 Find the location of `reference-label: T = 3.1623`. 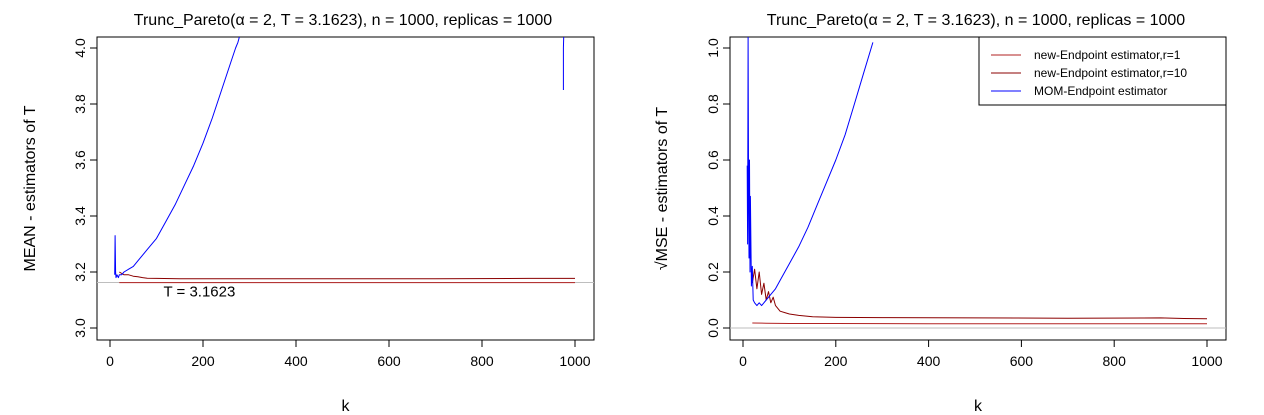

reference-label: T = 3.1623 is located at coordinates (199, 292).